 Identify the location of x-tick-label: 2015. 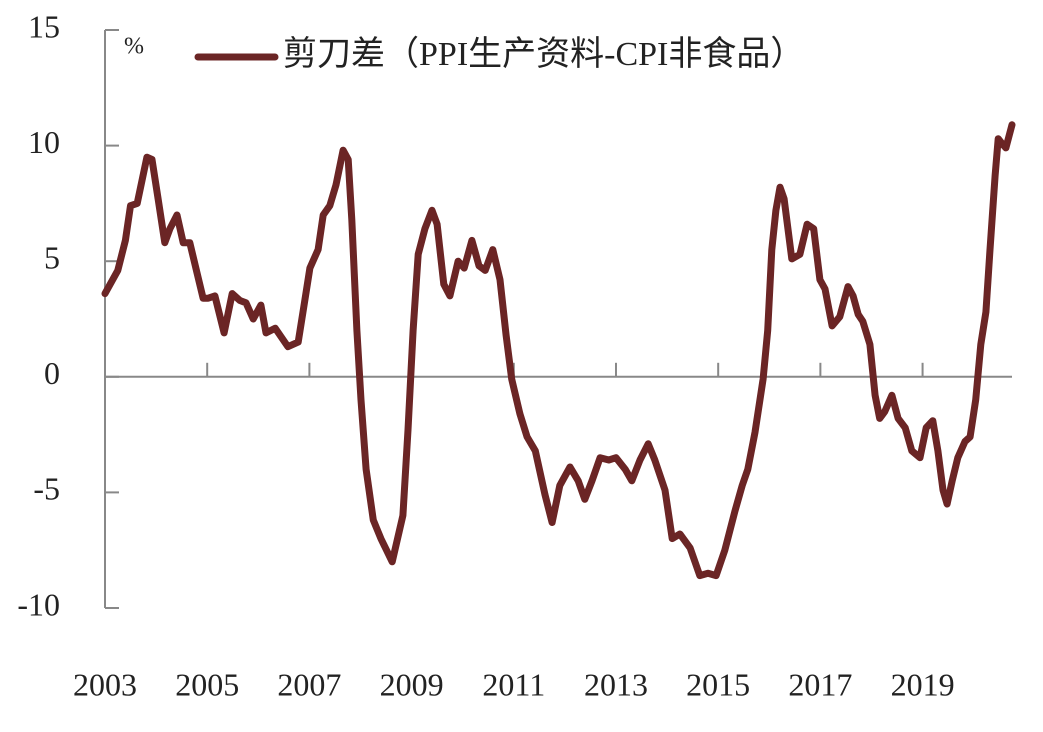
(718, 684).